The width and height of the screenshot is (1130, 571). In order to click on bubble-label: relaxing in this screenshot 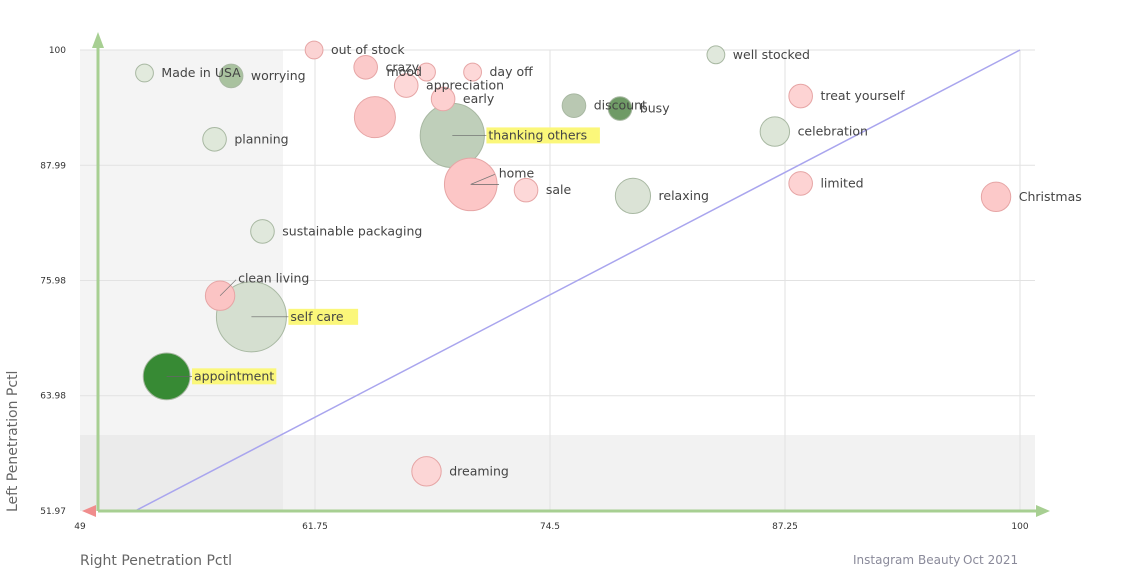, I will do `click(684, 195)`.